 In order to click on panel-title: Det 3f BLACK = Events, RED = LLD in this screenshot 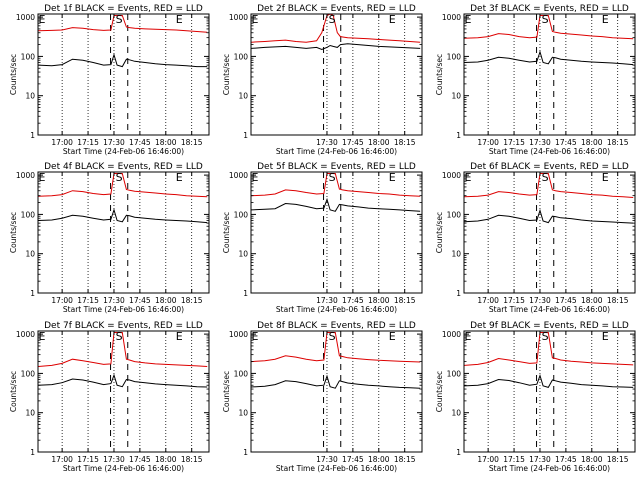, I will do `click(549, 9)`.